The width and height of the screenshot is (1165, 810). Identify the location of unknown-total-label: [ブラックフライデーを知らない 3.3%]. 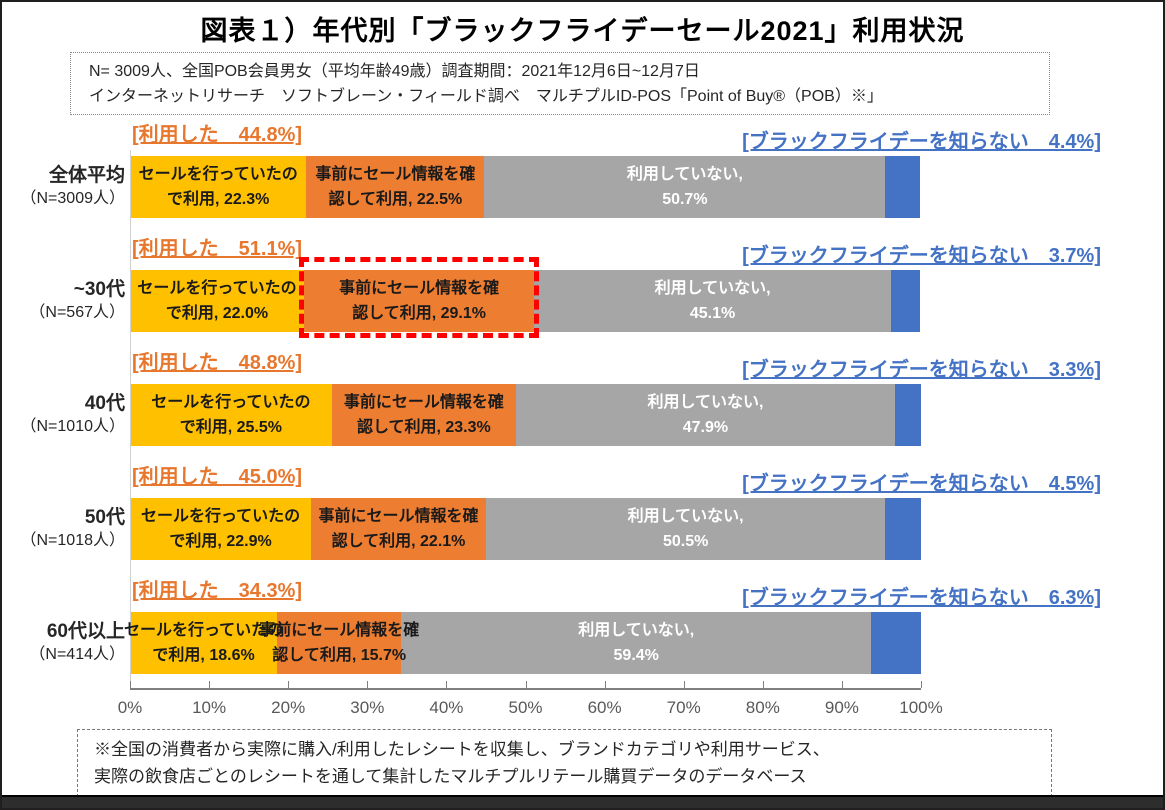
(921, 370).